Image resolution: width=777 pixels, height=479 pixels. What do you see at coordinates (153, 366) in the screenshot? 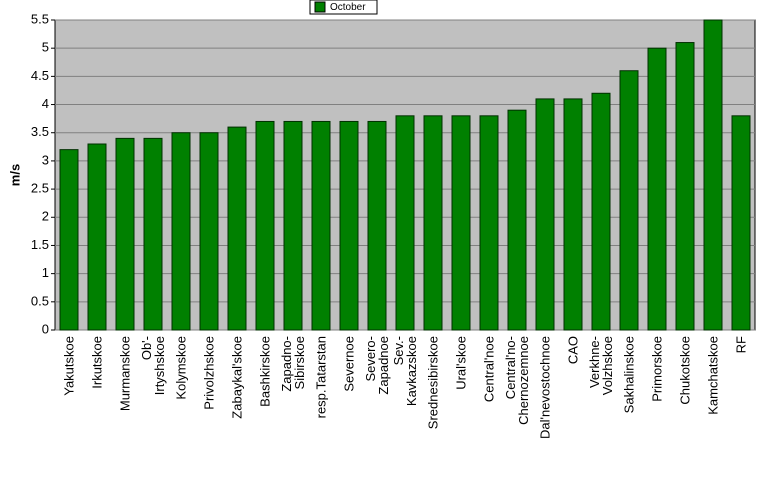
I see `x-tick-label: Ob'- Irtyshskoe` at bounding box center [153, 366].